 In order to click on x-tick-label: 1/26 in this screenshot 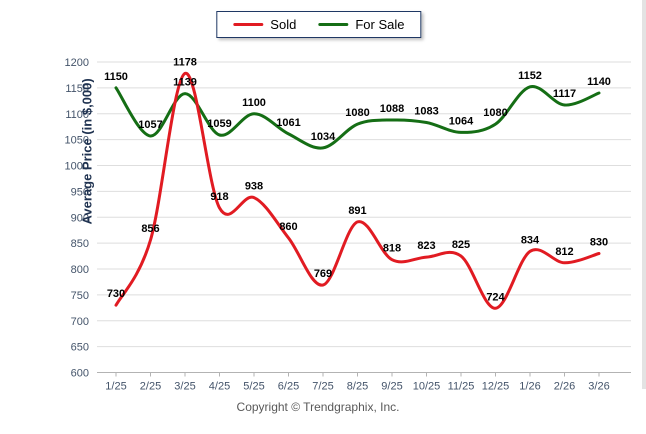, I will do `click(529, 387)`.